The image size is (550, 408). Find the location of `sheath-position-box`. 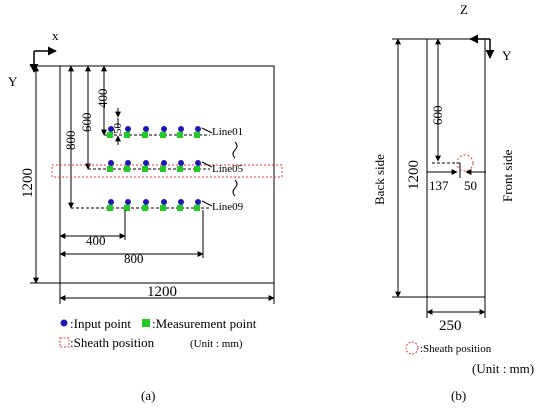

sheath-position-box is located at coordinates (167, 171).